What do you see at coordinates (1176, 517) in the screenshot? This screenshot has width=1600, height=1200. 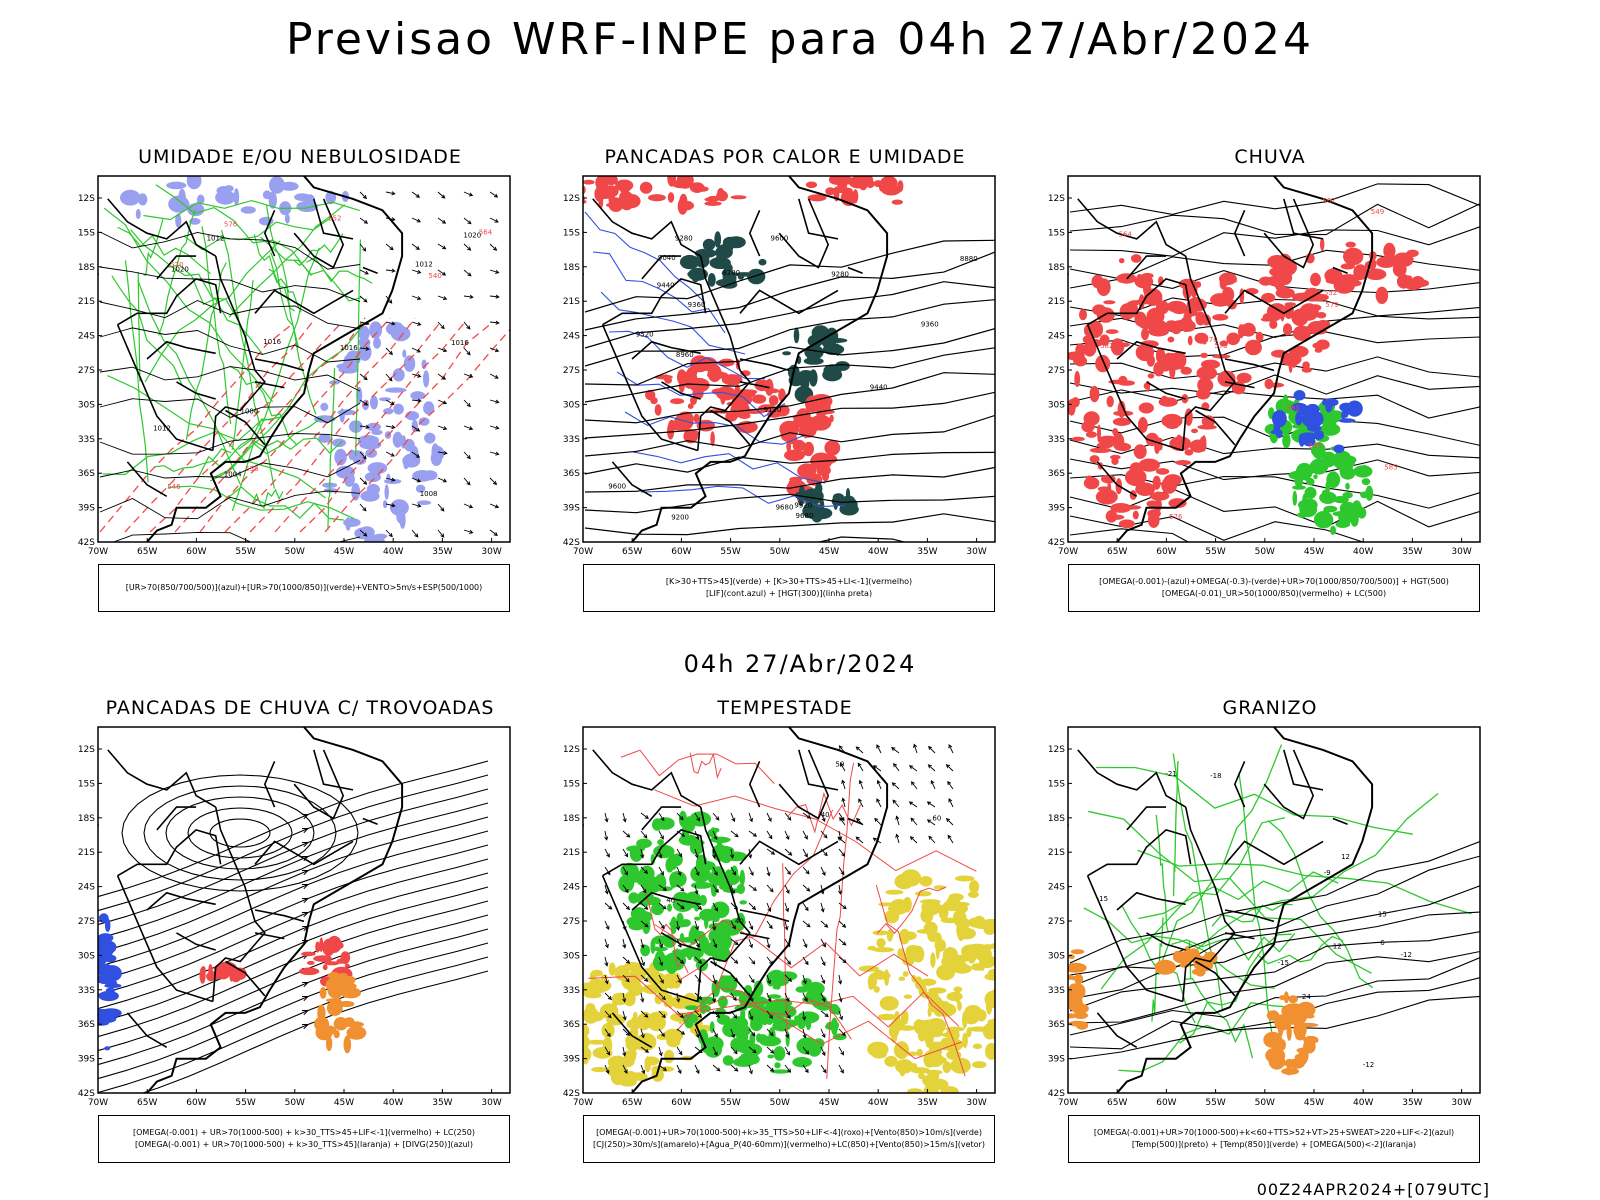 I see `contour-label: 576` at bounding box center [1176, 517].